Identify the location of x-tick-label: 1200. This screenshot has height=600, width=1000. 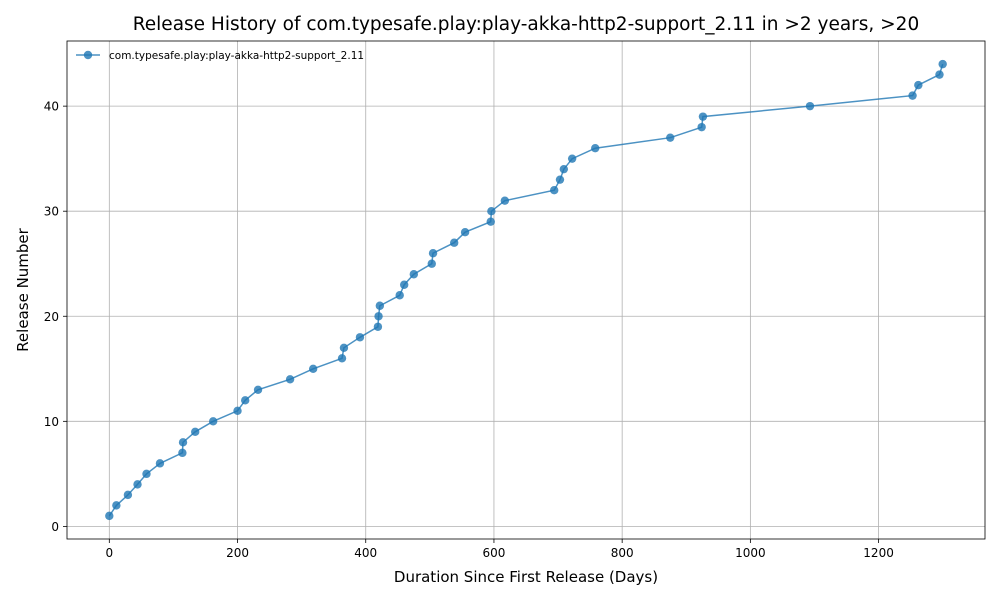
(878, 553).